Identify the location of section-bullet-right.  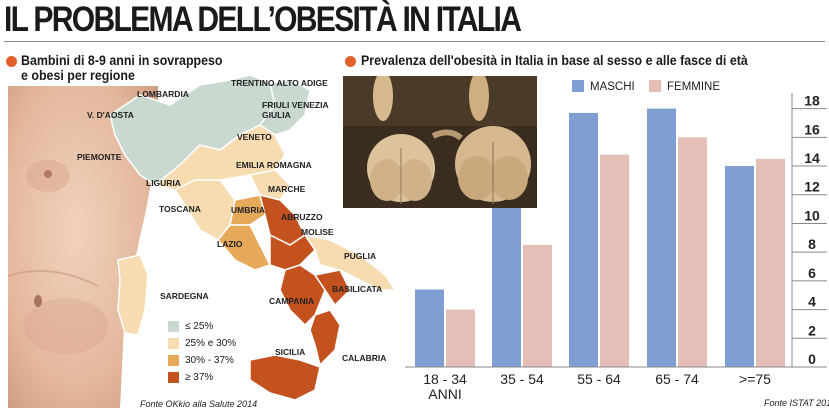
(350, 61).